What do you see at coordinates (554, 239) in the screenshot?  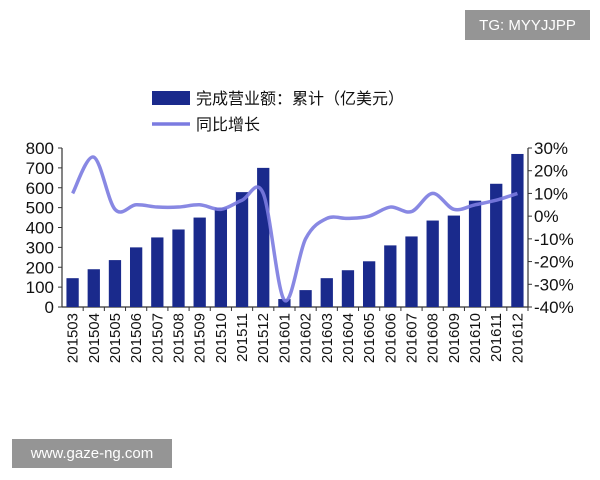 I see `right-tick-label: -10%` at bounding box center [554, 239].